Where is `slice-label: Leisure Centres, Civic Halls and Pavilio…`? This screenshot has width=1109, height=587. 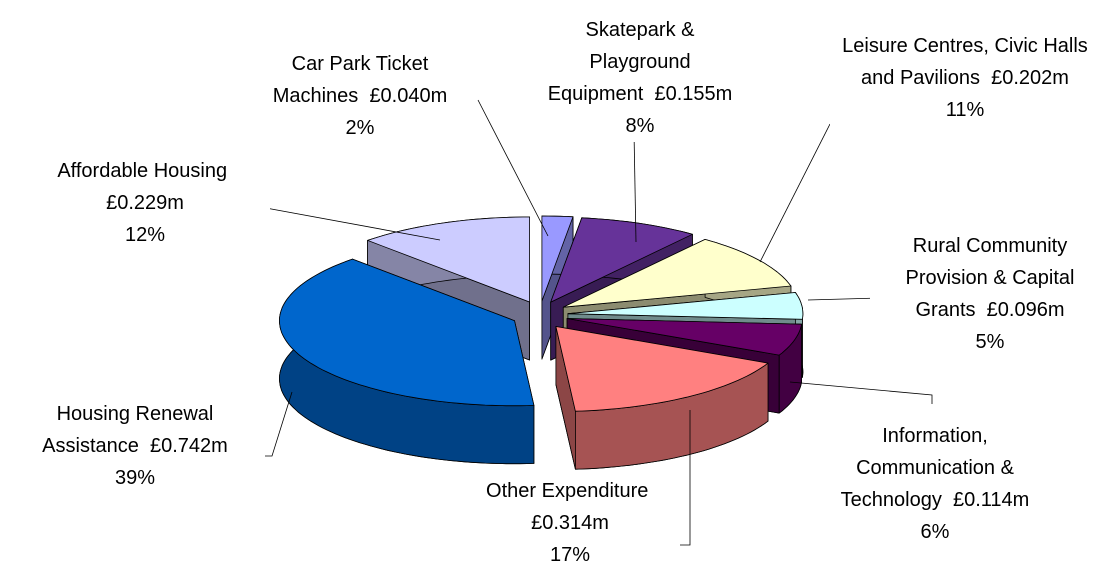 slice-label: Leisure Centres, Civic Halls and Pavilio… is located at coordinates (965, 78).